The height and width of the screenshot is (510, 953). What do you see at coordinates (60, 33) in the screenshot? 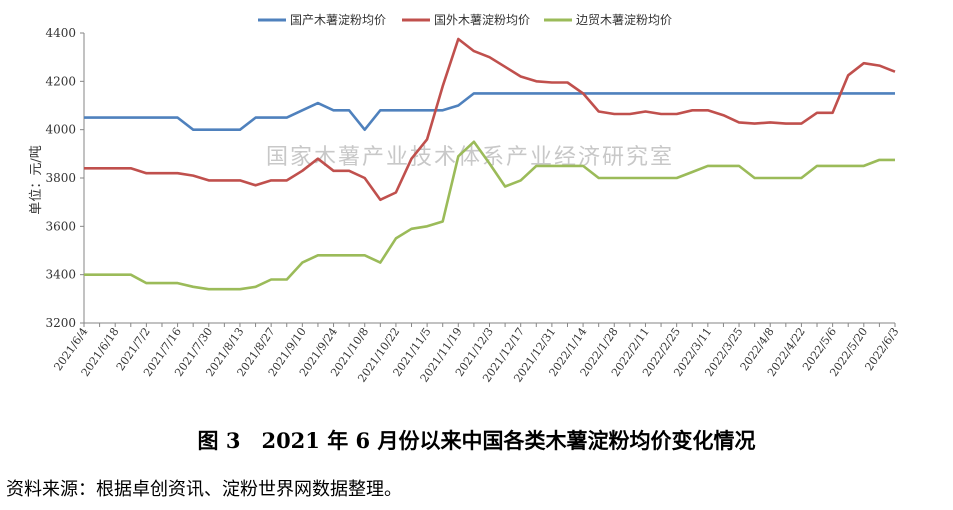
I see `y-tick-label: 4400` at bounding box center [60, 33].